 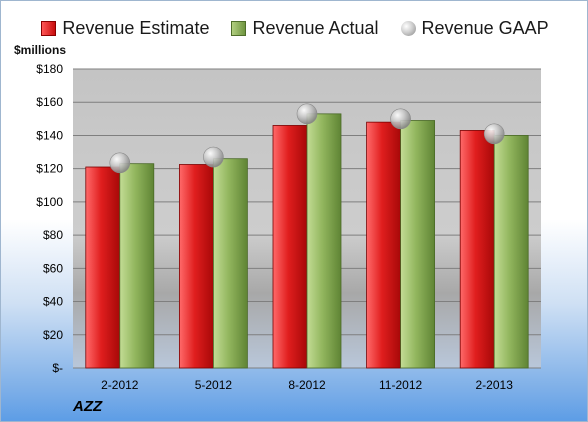 I want to click on bar-actual-2-2012, so click(x=137, y=266).